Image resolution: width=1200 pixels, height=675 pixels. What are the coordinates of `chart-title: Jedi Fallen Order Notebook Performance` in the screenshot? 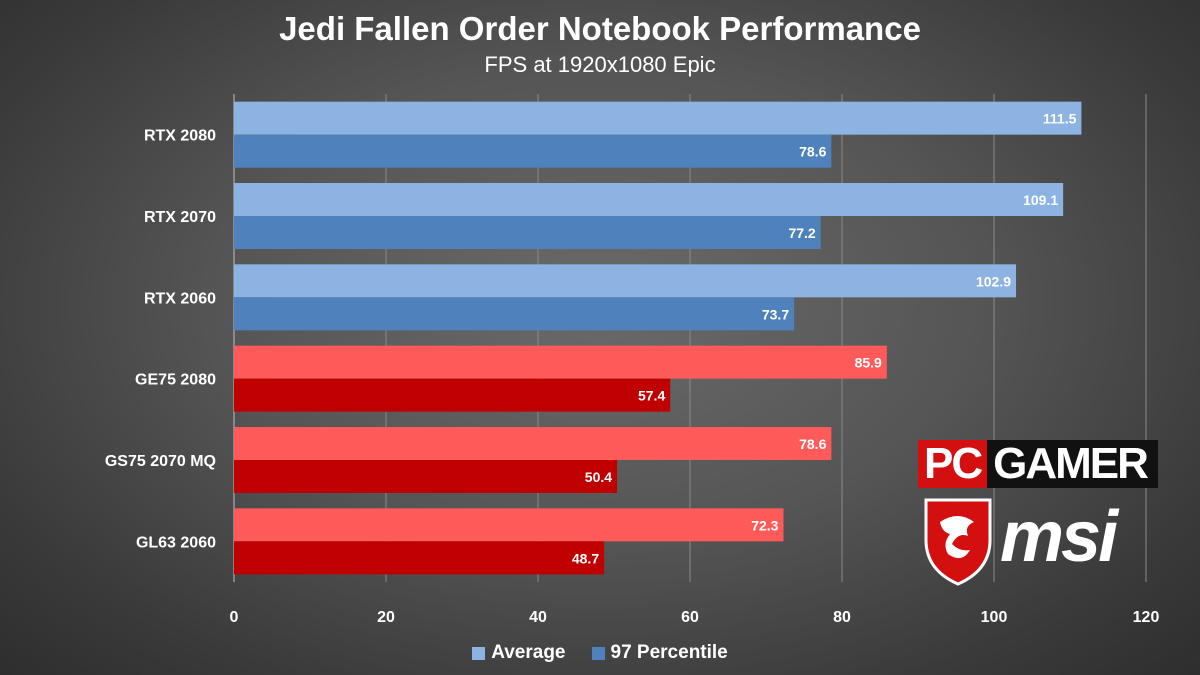 It's located at (600, 28).